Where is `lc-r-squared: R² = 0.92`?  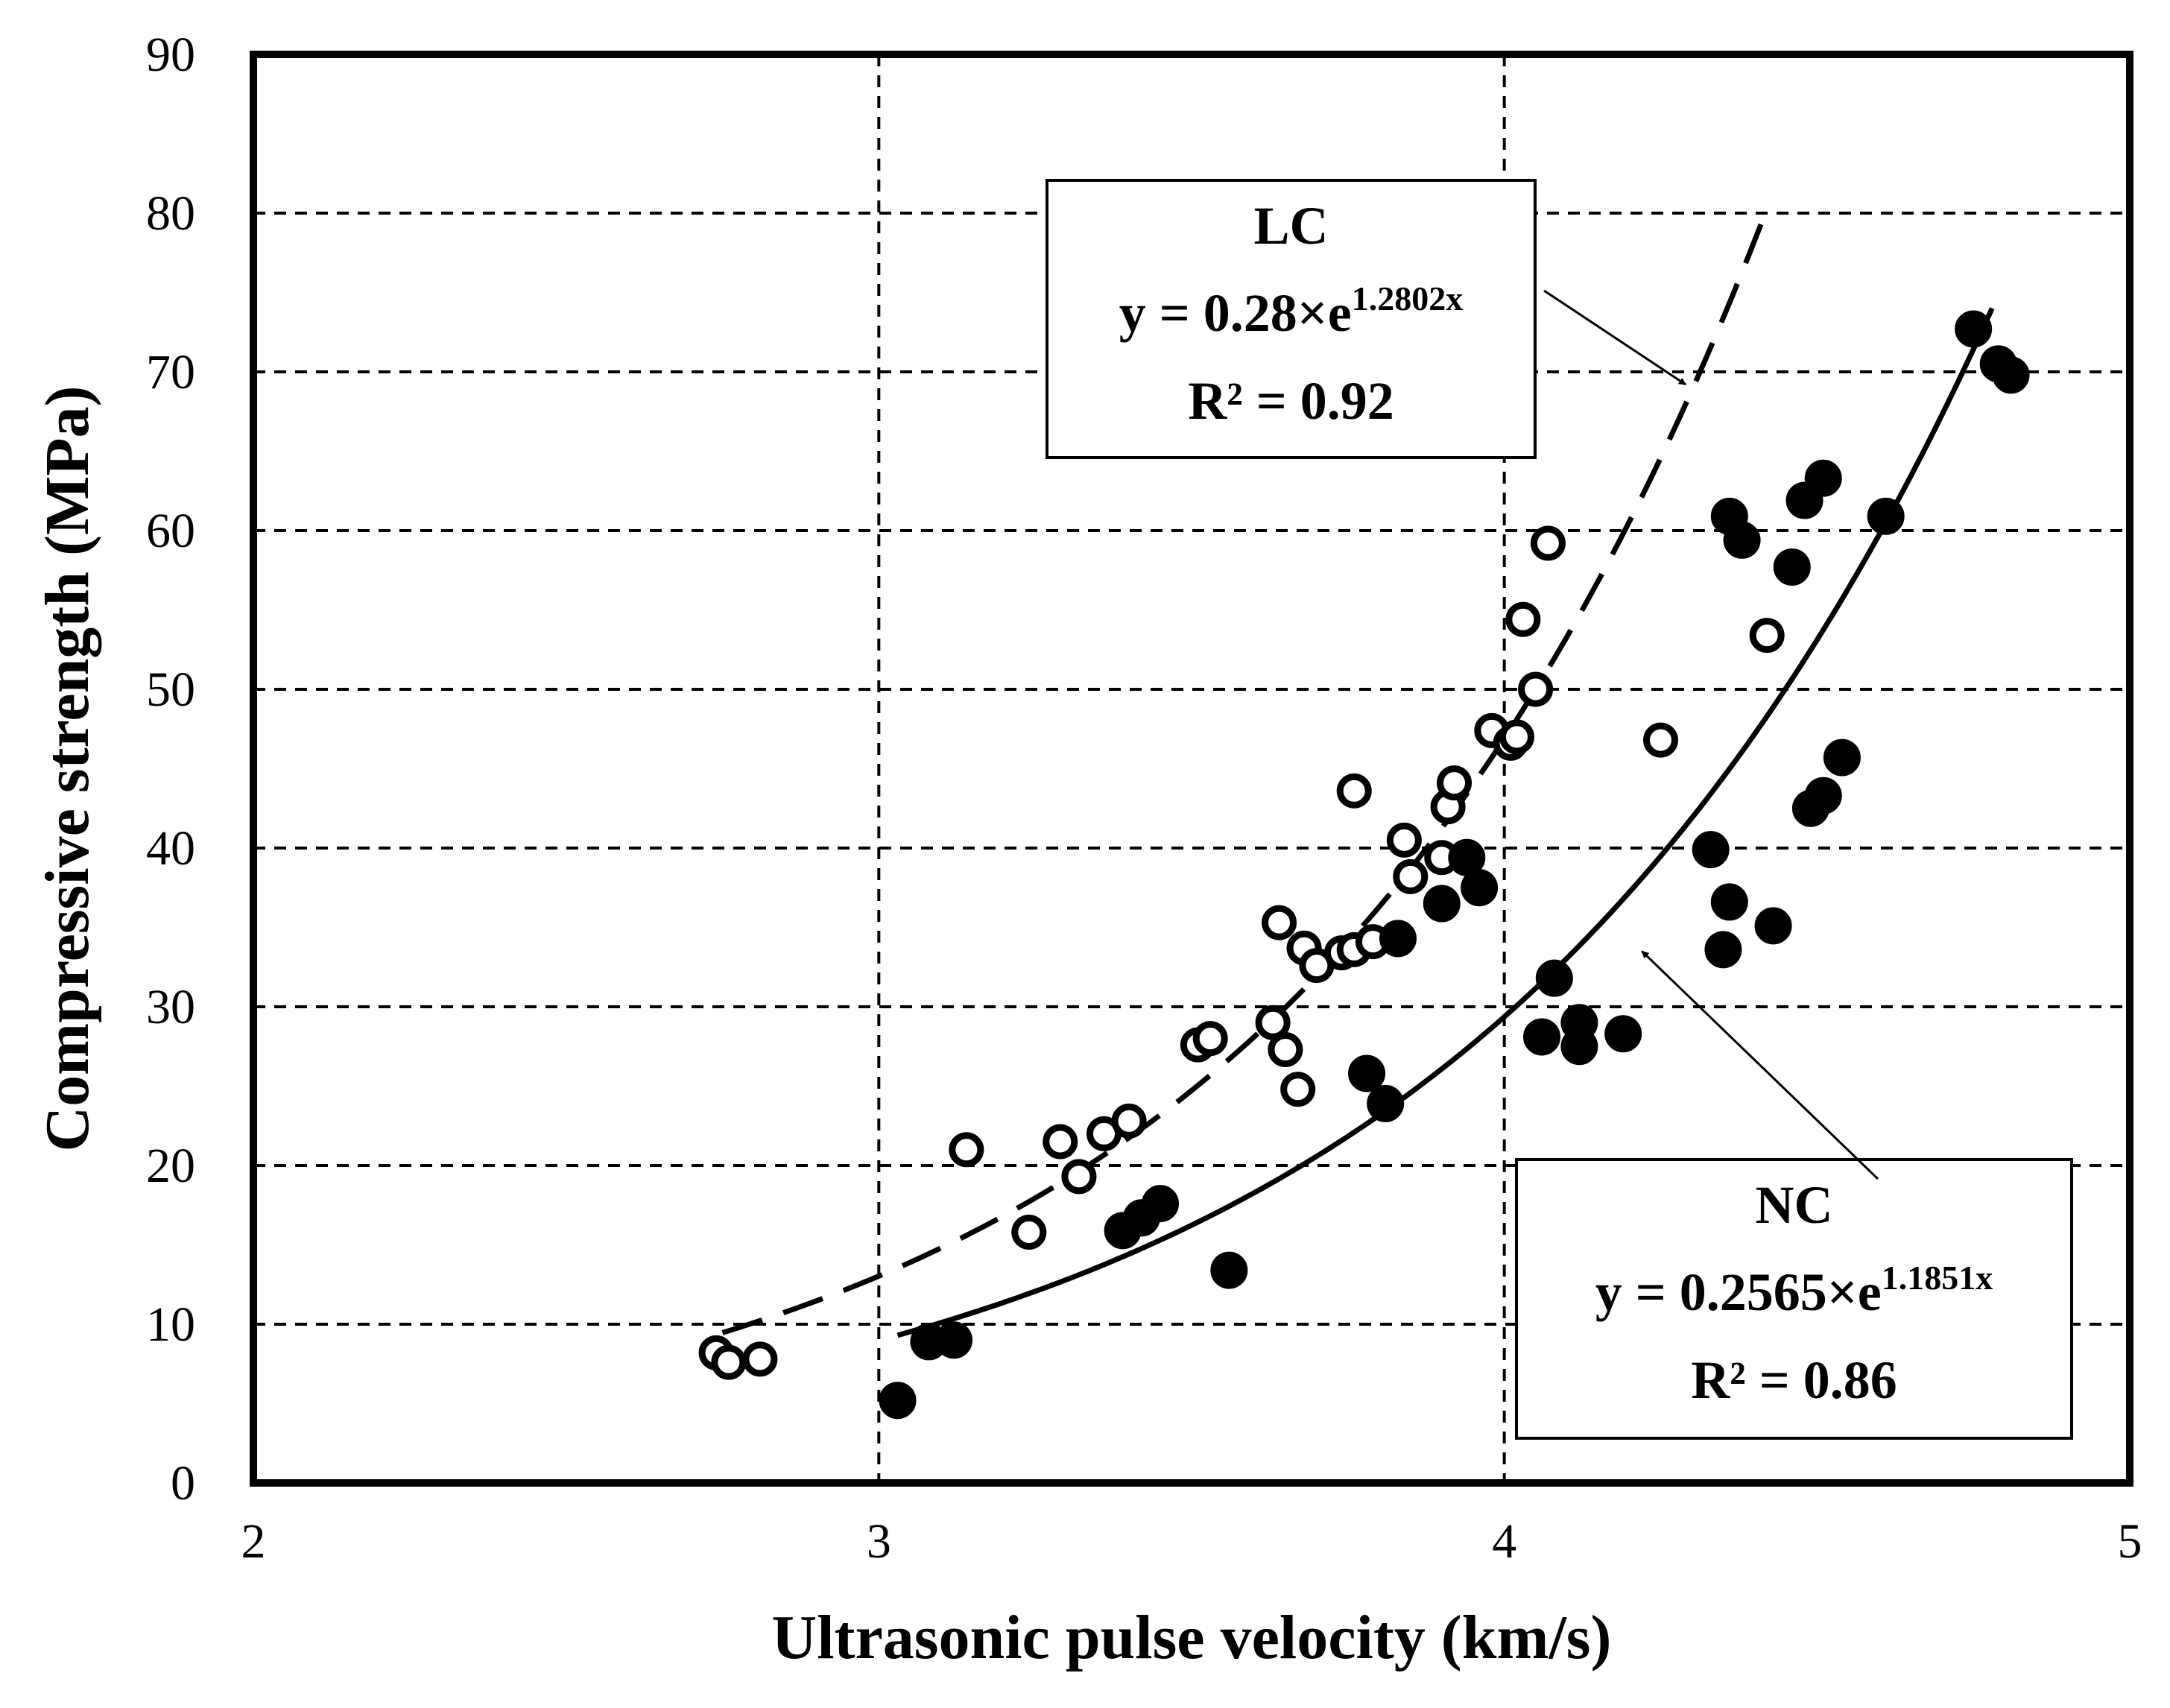 lc-r-squared: R² = 0.92 is located at coordinates (1291, 401).